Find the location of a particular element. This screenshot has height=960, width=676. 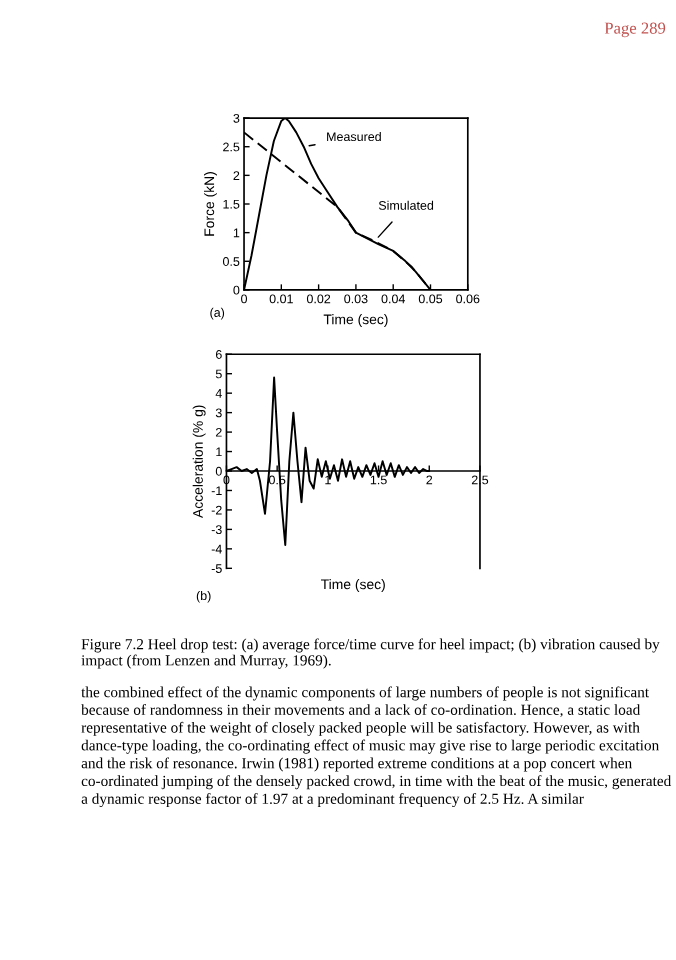

text: Page 289 is located at coordinates (635, 30).